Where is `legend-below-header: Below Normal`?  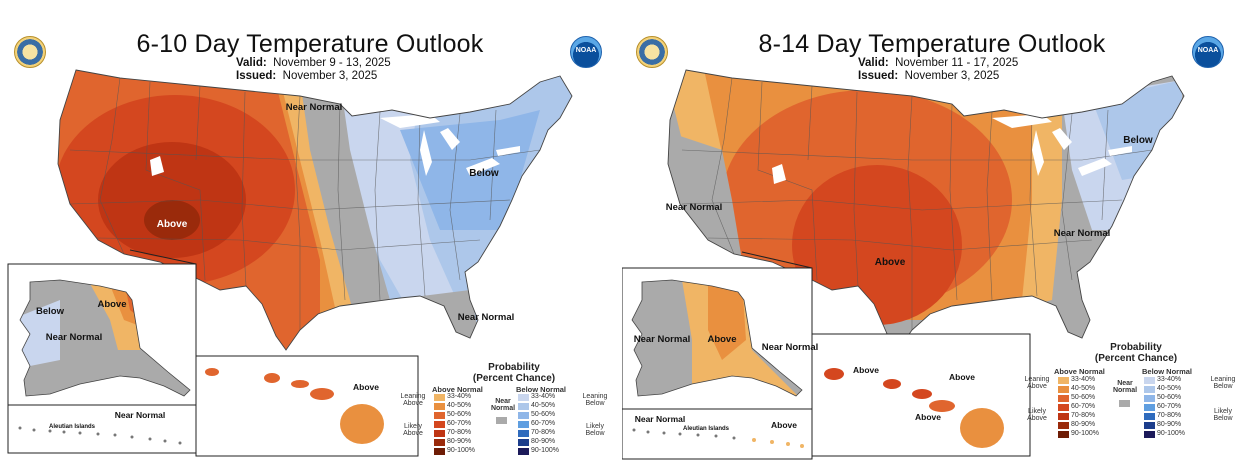
legend-below-header: Below Normal is located at coordinates (541, 389).